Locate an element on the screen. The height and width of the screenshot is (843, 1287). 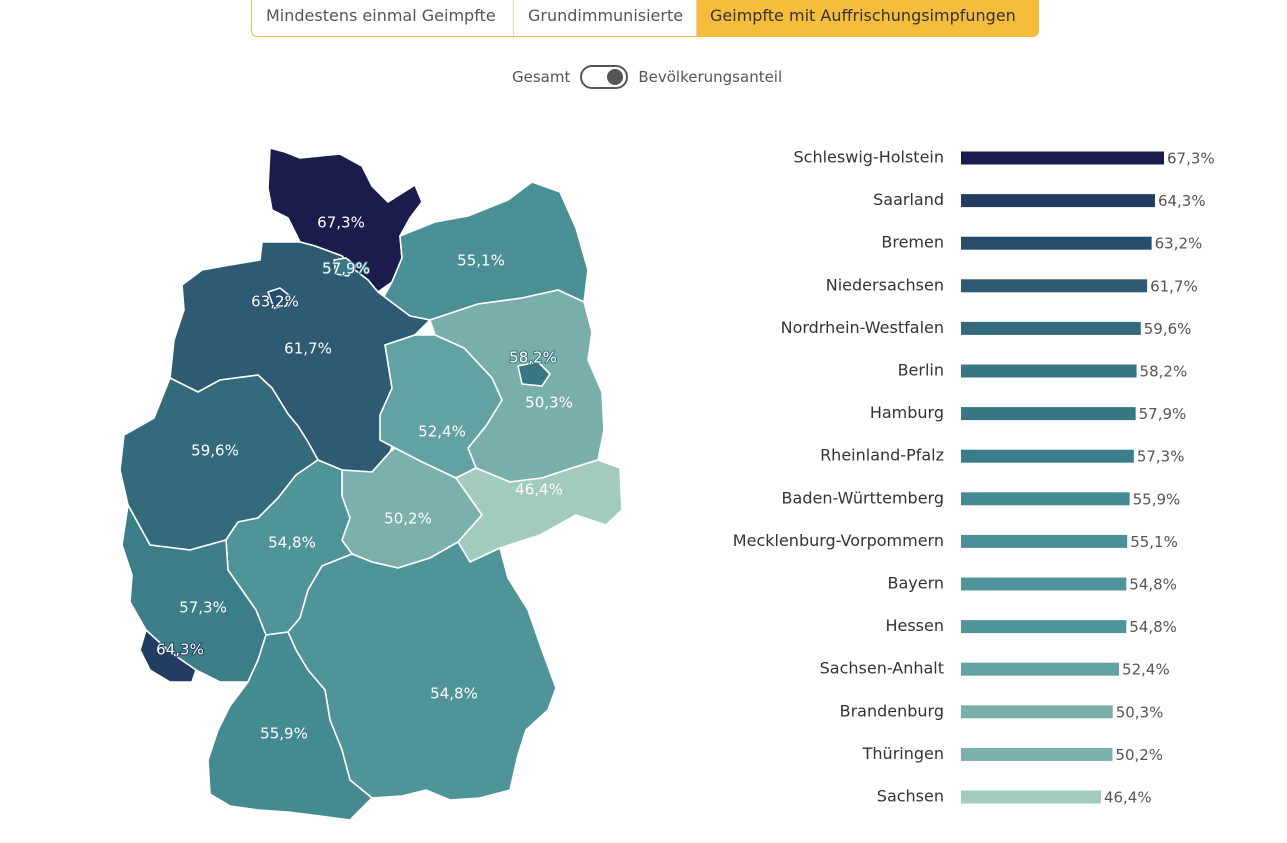
bar-brandenburg is located at coordinates (1037, 712).